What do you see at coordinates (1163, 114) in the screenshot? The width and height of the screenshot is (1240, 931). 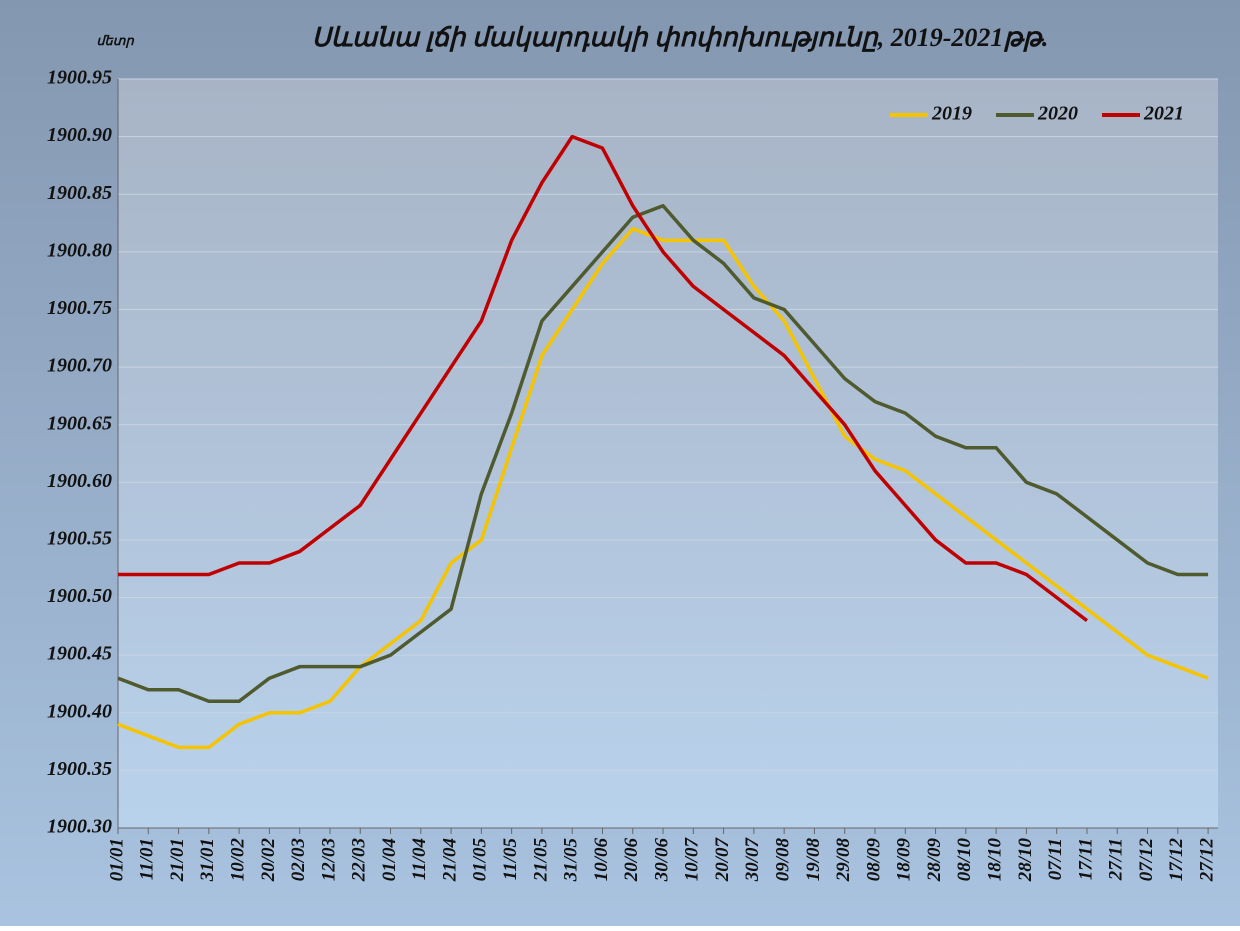 I see `legend-label: 2021` at bounding box center [1163, 114].